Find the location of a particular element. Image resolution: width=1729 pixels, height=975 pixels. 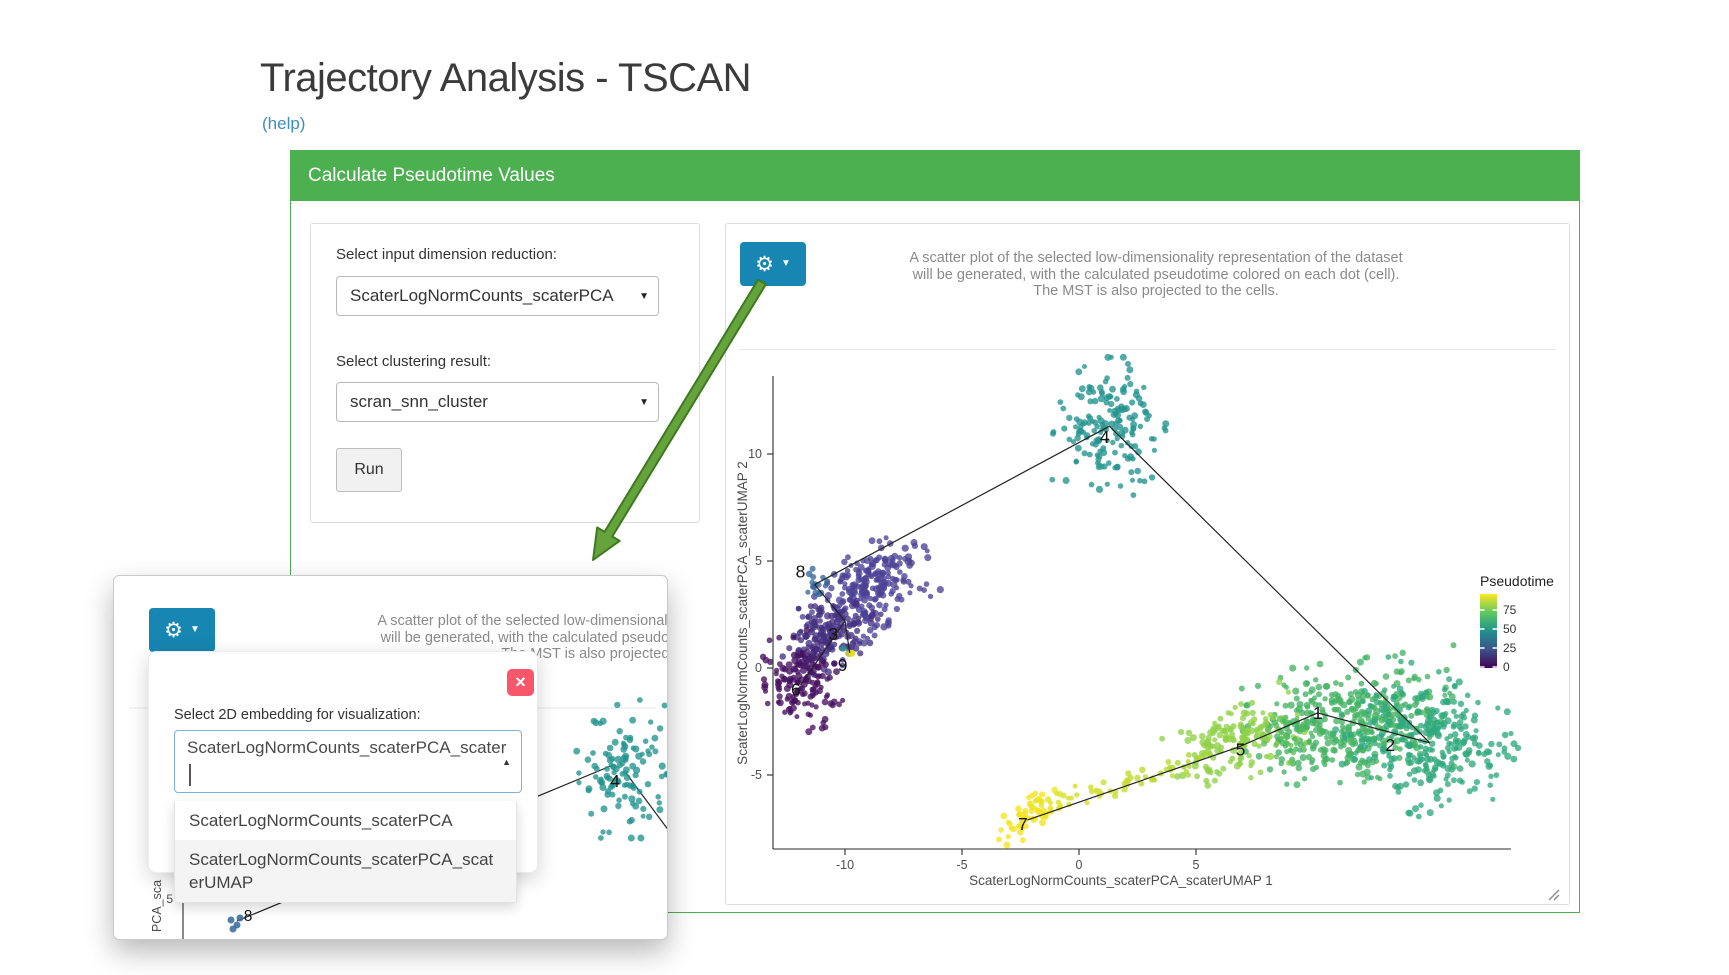

svg-text: 75 is located at coordinates (1510, 610).